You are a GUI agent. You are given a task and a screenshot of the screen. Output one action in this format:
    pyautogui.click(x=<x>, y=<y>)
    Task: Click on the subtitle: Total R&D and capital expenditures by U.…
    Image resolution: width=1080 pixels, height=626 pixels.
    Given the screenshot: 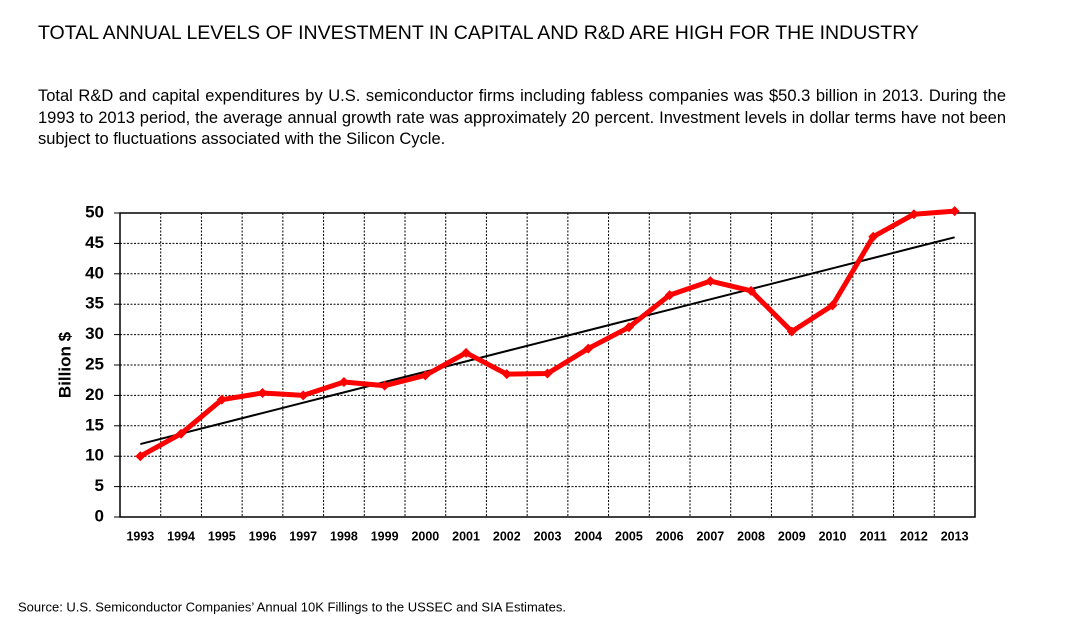 What is the action you would take?
    pyautogui.click(x=522, y=117)
    